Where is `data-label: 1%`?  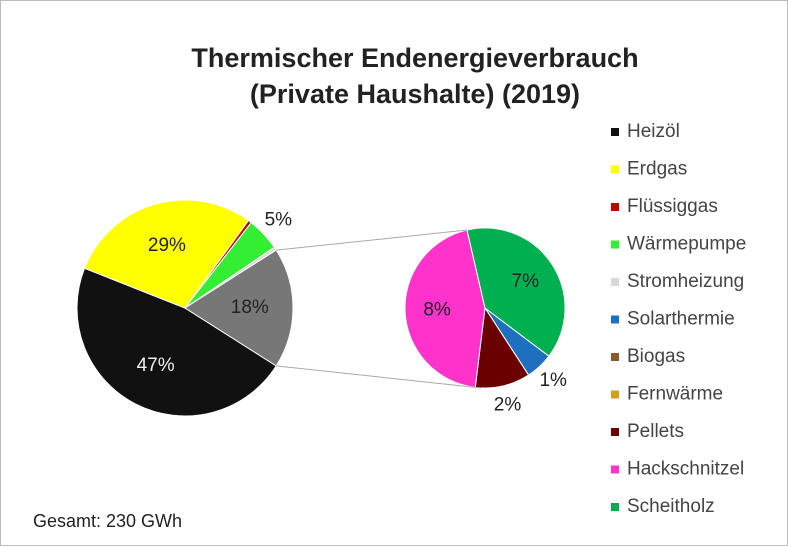 data-label: 1% is located at coordinates (553, 380).